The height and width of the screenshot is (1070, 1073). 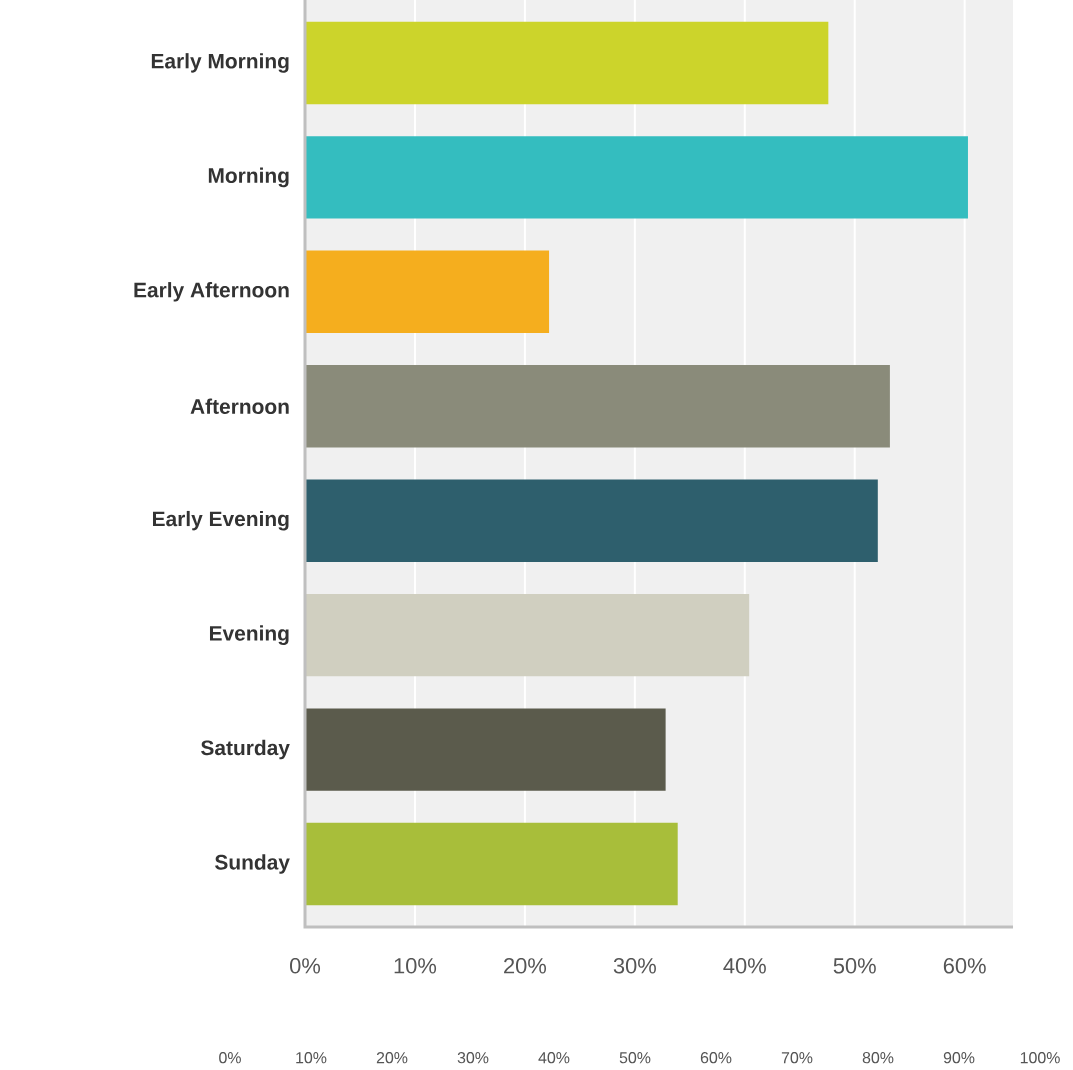 What do you see at coordinates (634, 966) in the screenshot?
I see `x-tick-label: 30%` at bounding box center [634, 966].